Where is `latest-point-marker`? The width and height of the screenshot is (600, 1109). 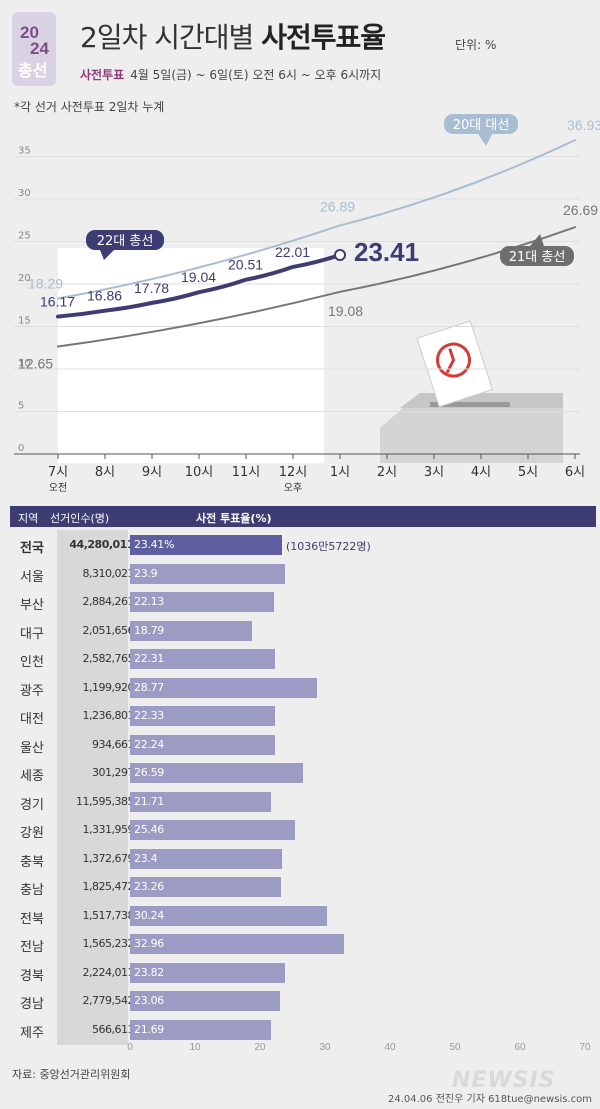 latest-point-marker is located at coordinates (340, 255).